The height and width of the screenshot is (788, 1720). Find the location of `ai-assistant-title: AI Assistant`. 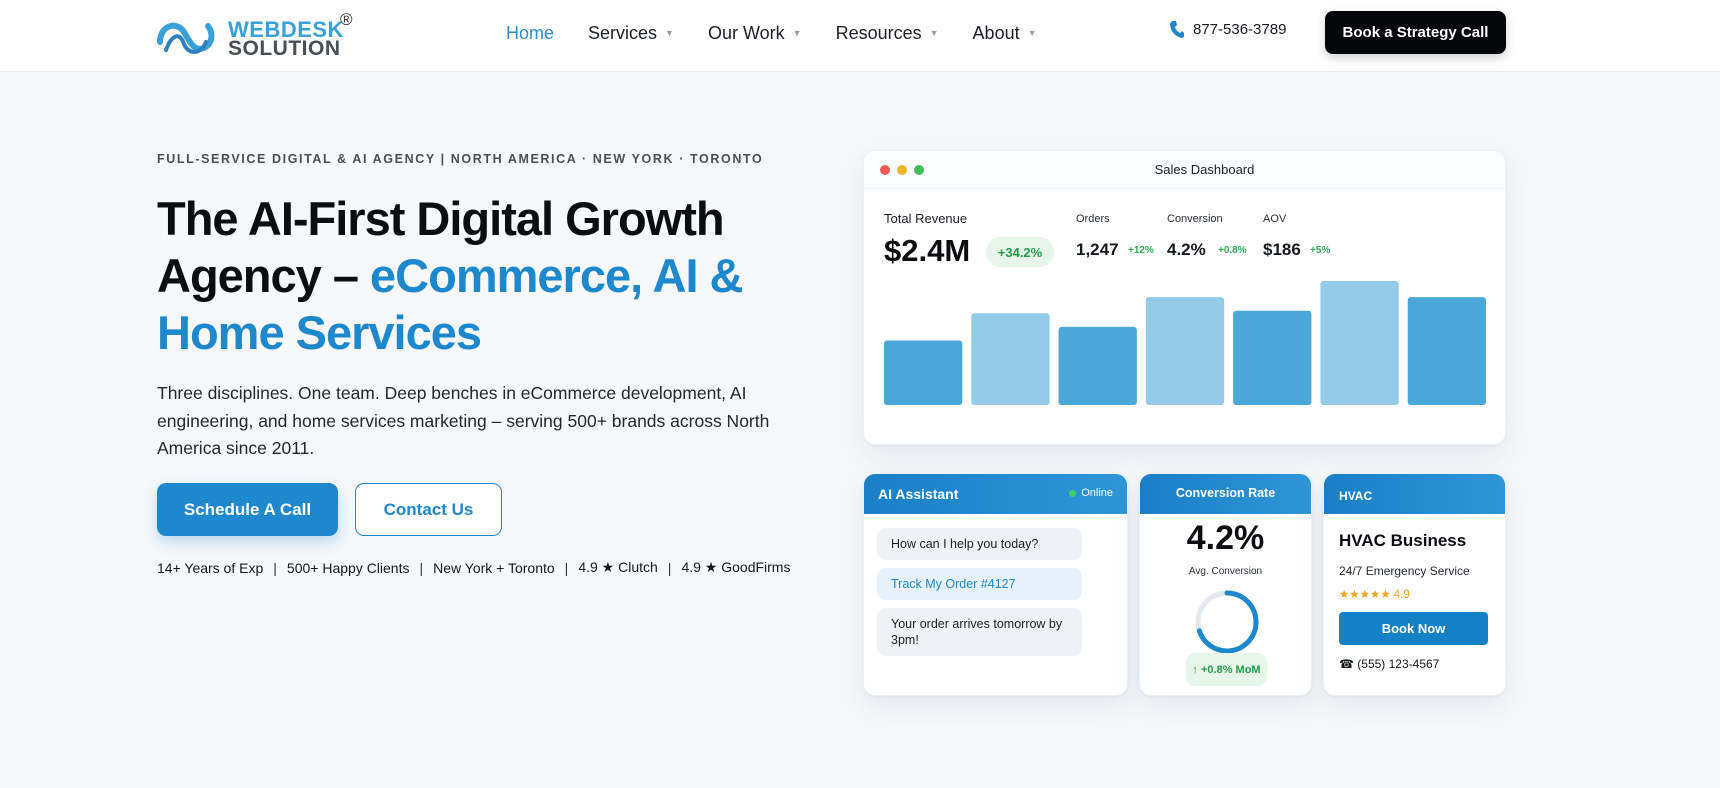

ai-assistant-title: AI Assistant is located at coordinates (918, 494).